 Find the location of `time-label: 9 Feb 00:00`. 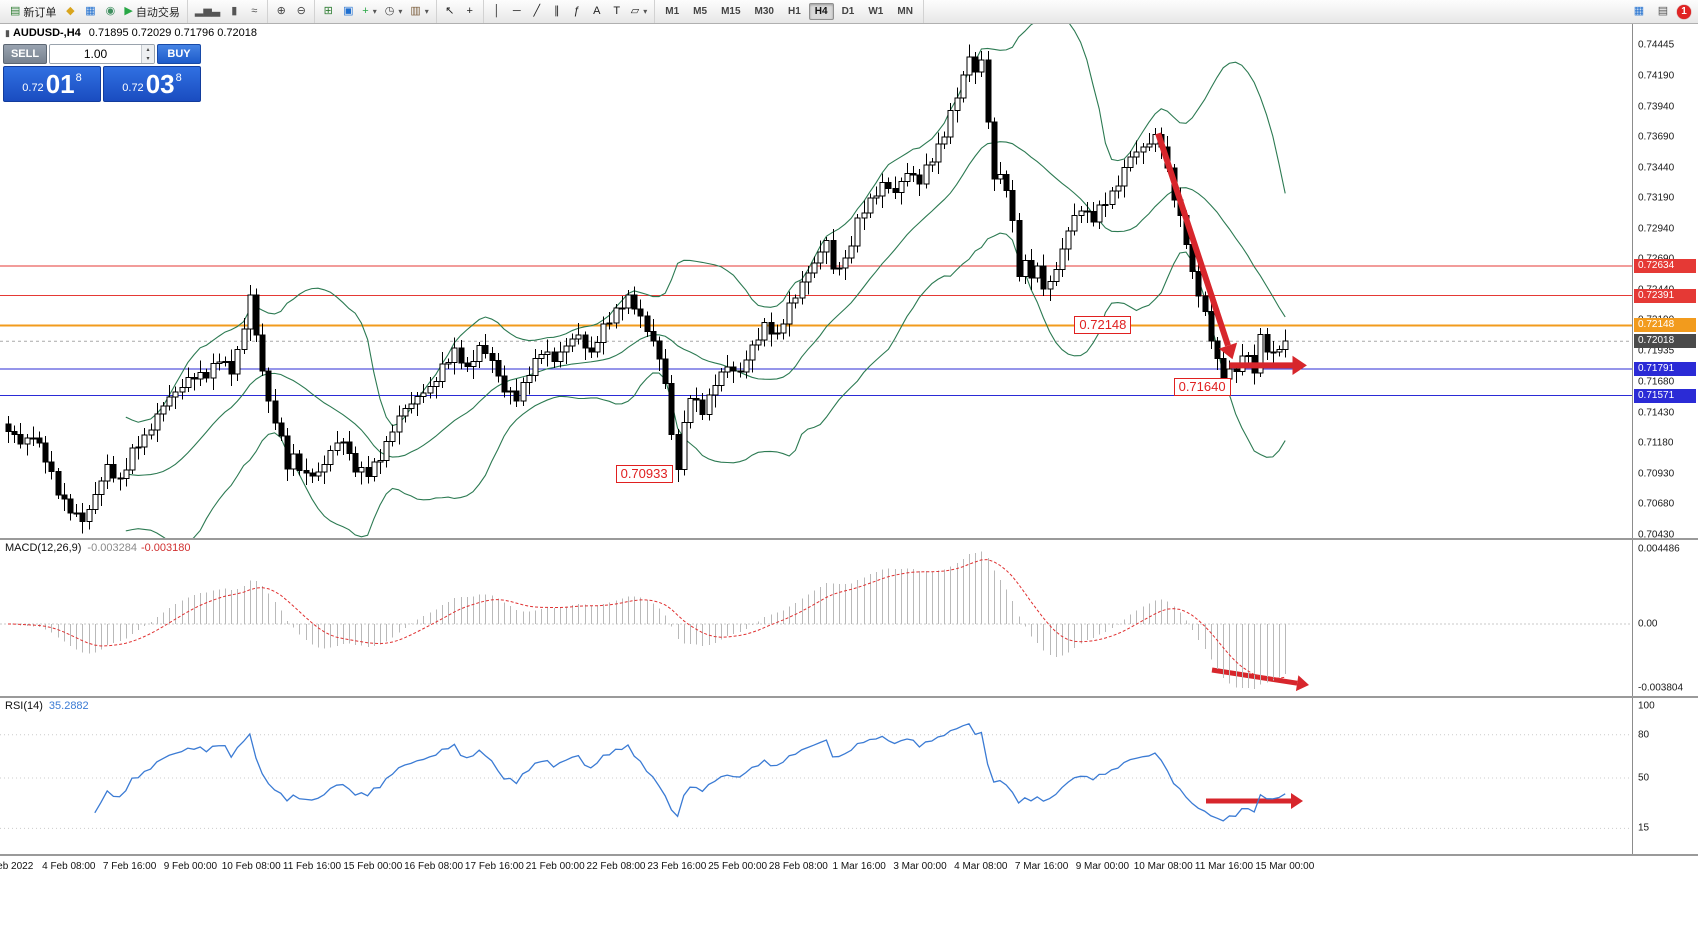

time-label: 9 Feb 00:00 is located at coordinates (190, 866).